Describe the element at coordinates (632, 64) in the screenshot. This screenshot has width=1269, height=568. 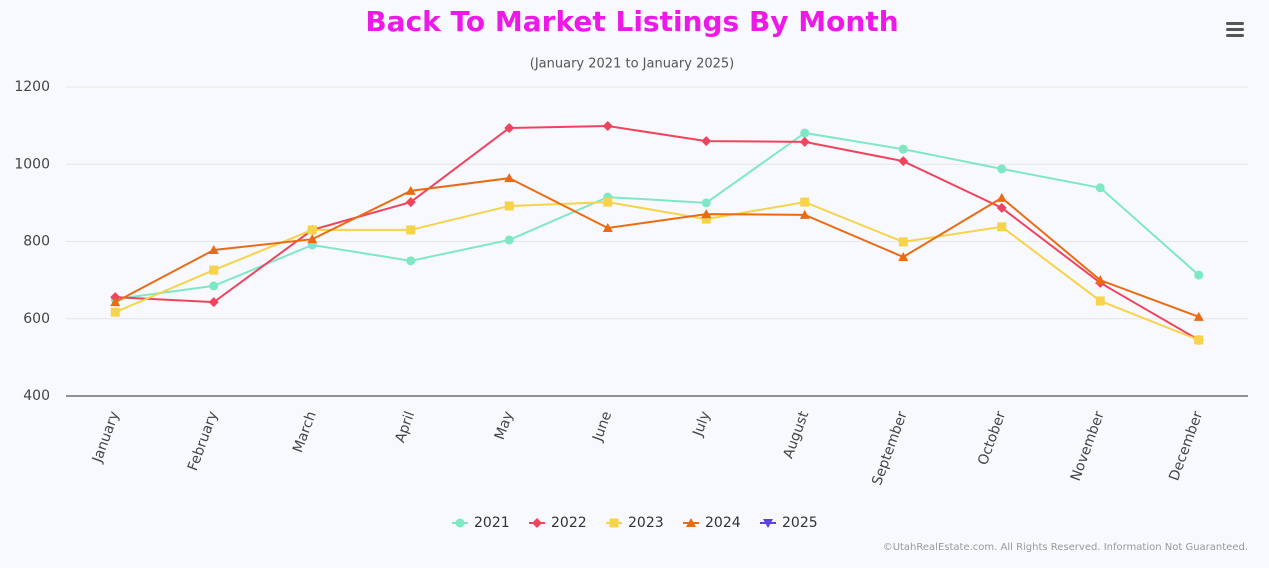
I see `chart-subtitle: (January 2021 to January 2025)` at that location.